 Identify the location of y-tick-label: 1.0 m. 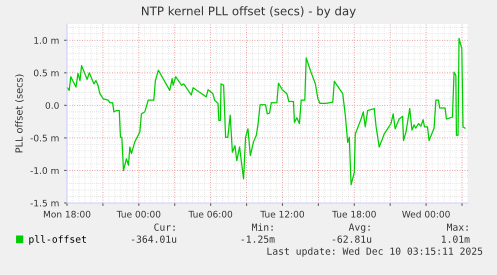
(46, 40).